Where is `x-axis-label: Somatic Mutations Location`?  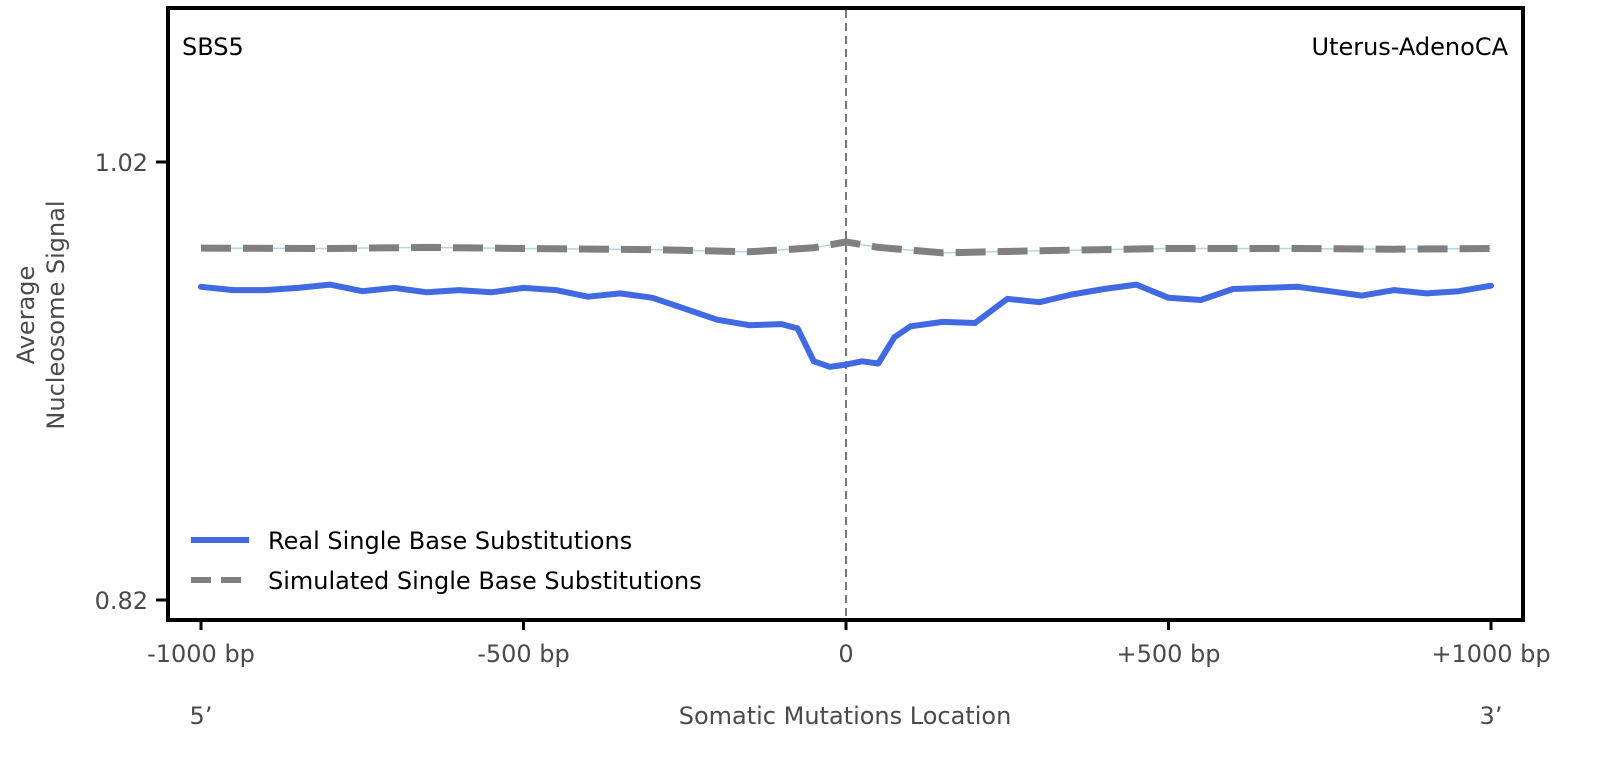 x-axis-label: Somatic Mutations Location is located at coordinates (845, 716).